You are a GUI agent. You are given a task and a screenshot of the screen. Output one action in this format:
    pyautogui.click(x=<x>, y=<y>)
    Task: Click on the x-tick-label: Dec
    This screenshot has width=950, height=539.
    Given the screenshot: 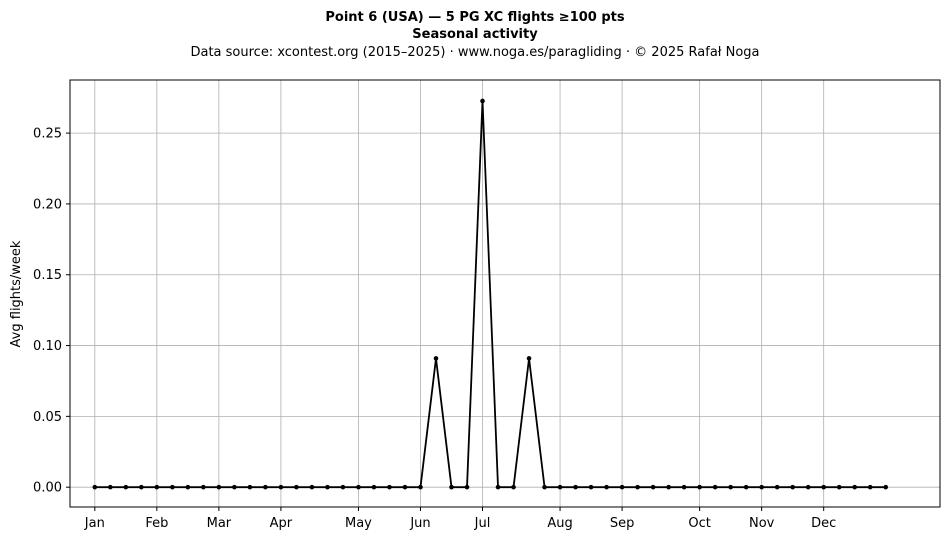 What is the action you would take?
    pyautogui.click(x=823, y=523)
    